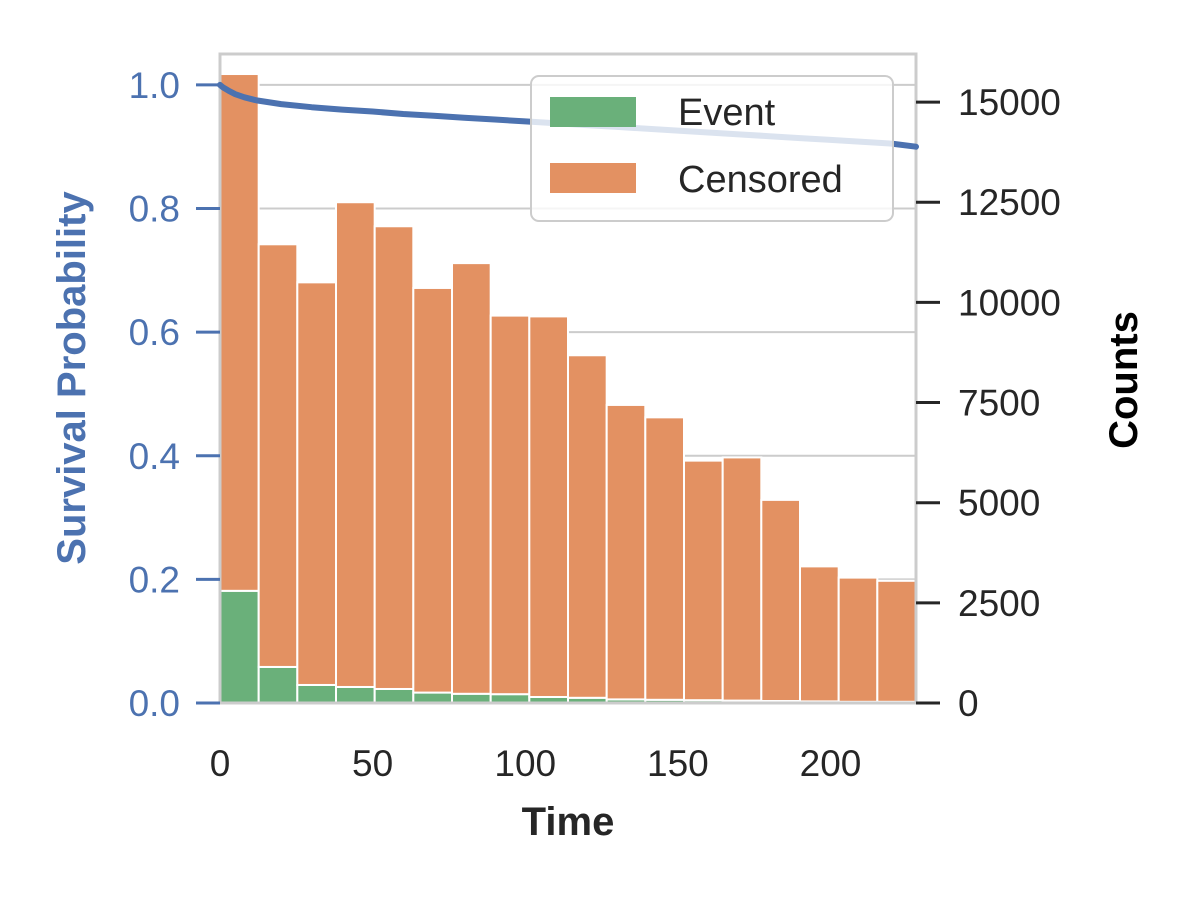  I want to click on left-y-tick-label-1: 0.2, so click(154, 579).